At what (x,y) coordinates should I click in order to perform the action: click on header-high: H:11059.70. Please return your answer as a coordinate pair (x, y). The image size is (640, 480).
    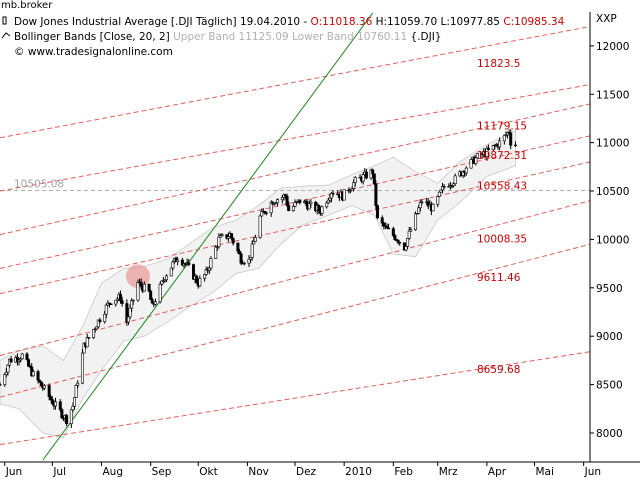
    Looking at the image, I should click on (408, 22).